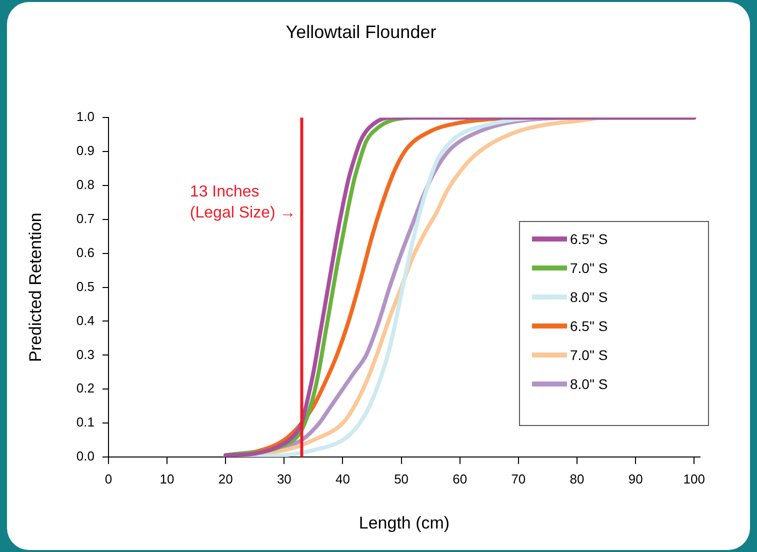 This screenshot has height=552, width=757. I want to click on x-tick-label: 0, so click(108, 478).